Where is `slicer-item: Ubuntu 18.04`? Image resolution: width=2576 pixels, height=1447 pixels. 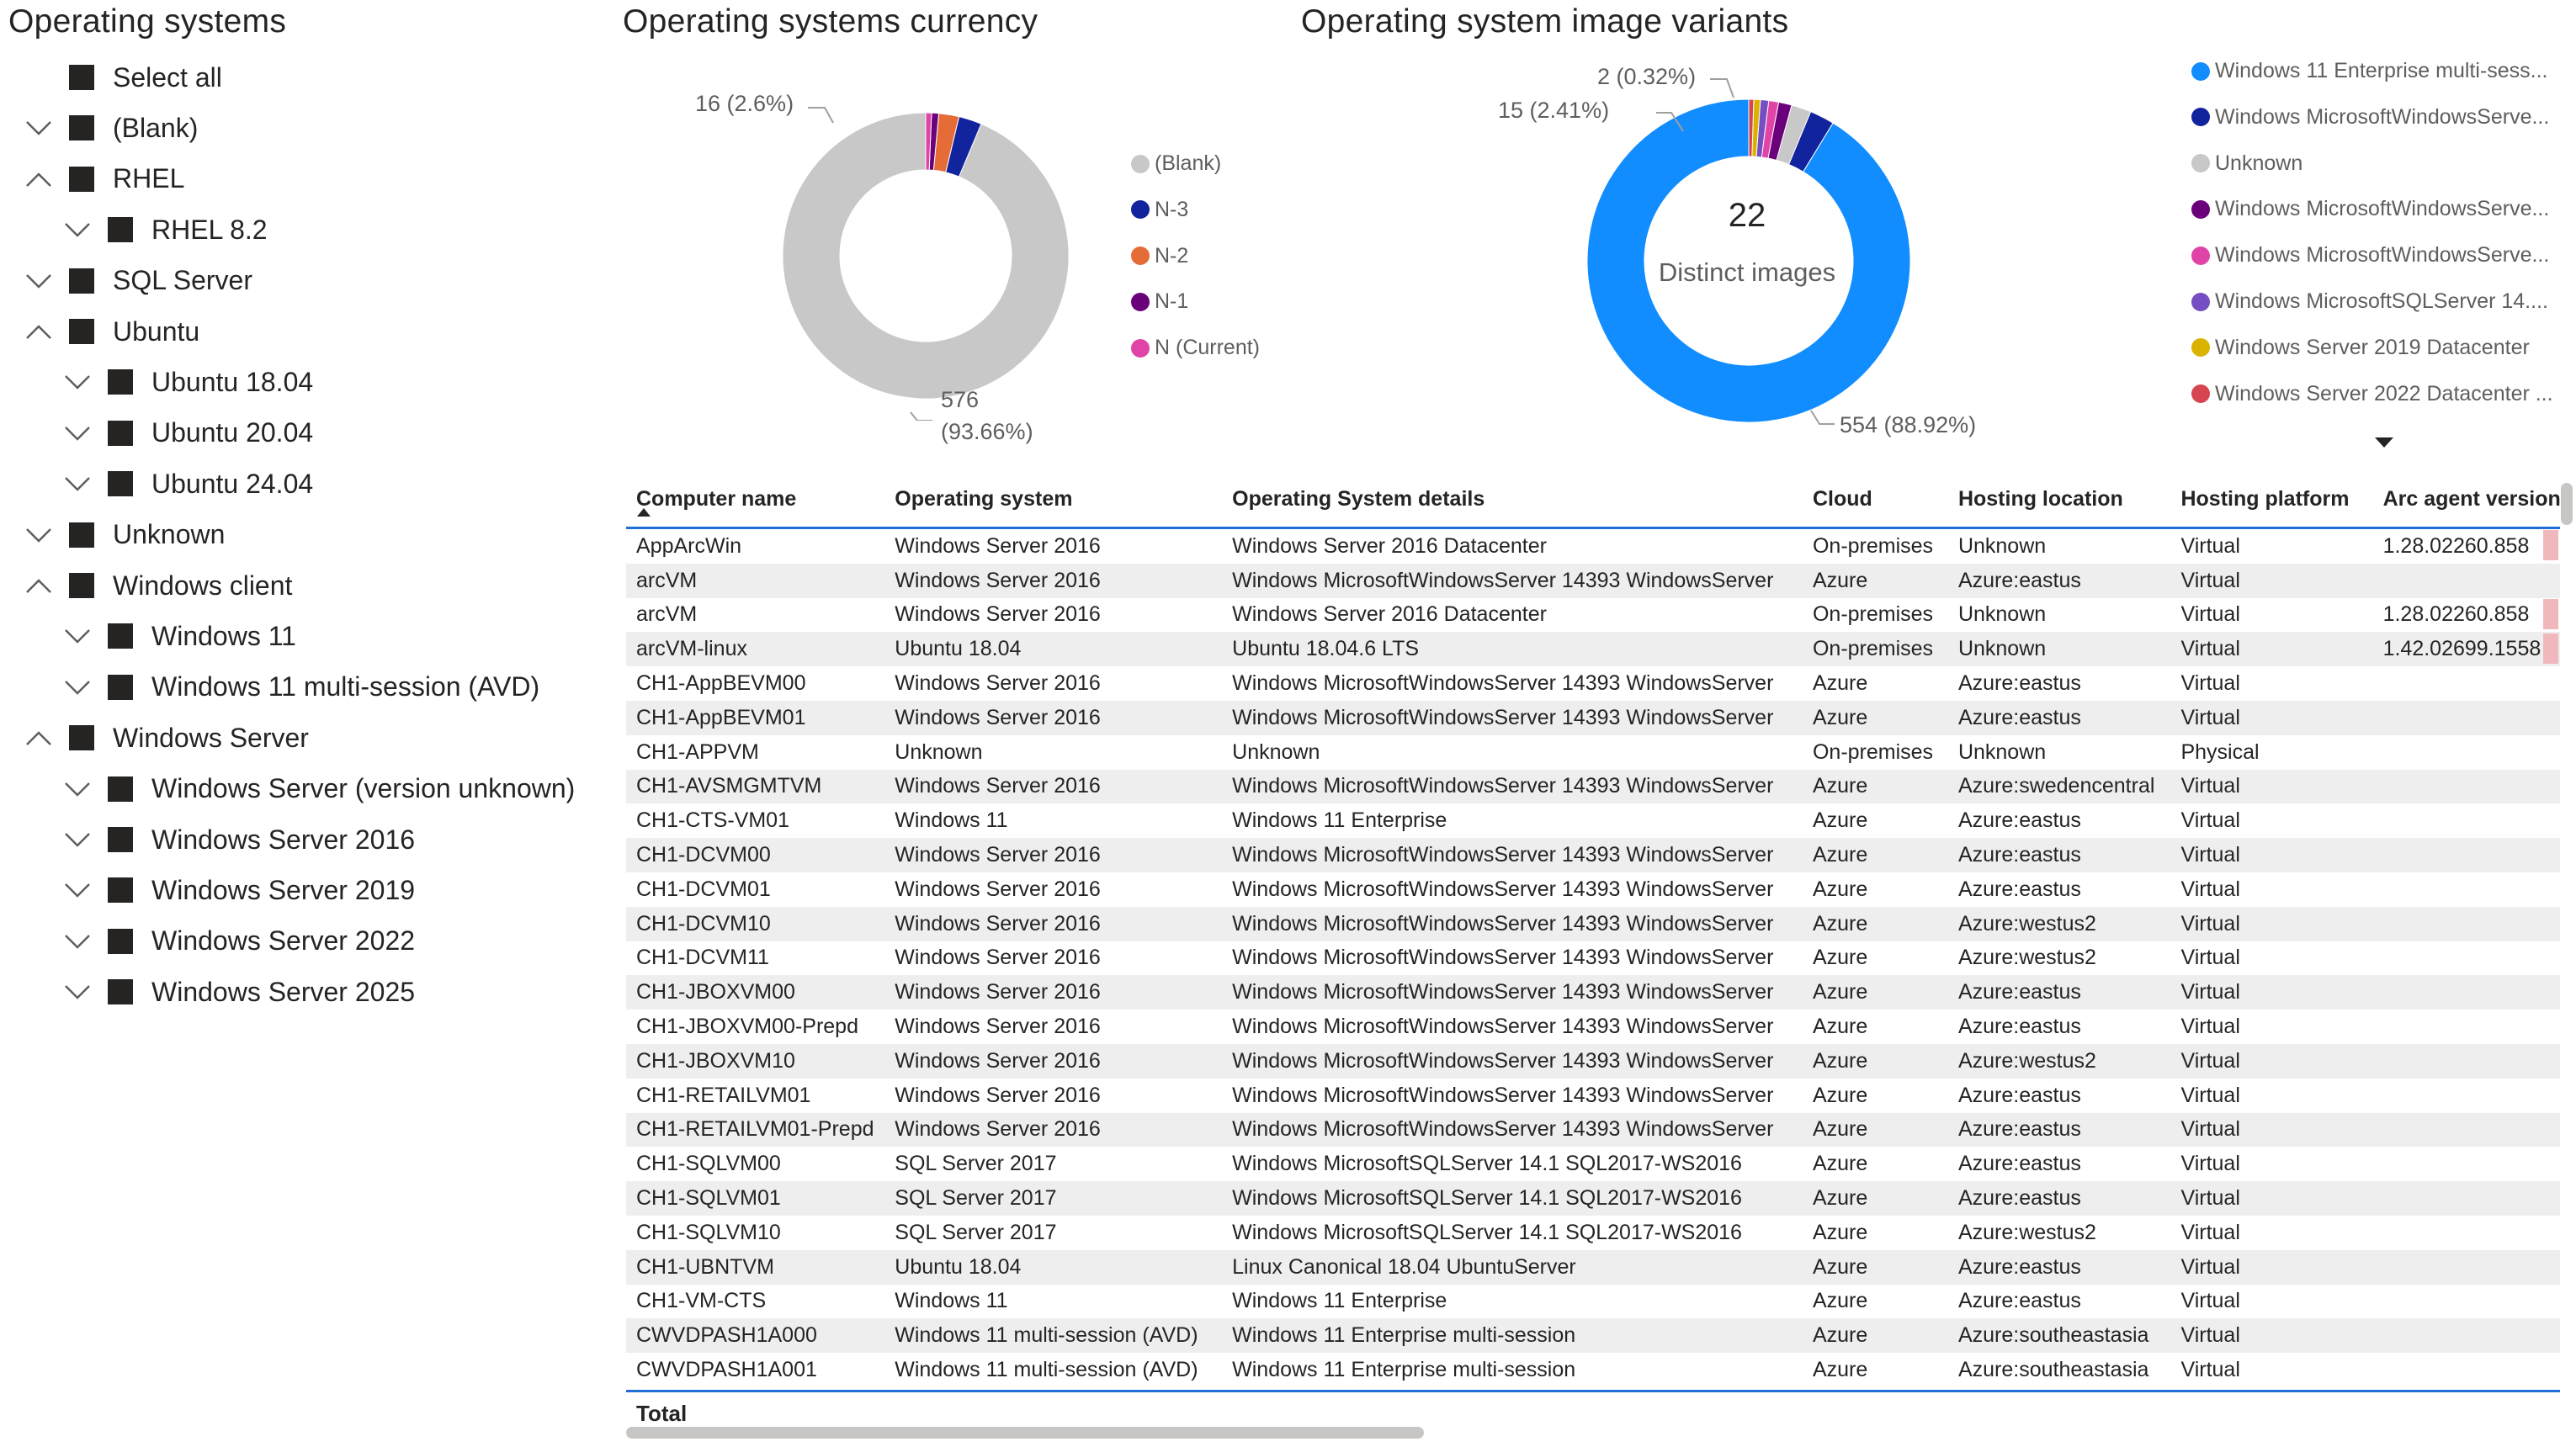 slicer-item: Ubuntu 18.04 is located at coordinates (187, 382).